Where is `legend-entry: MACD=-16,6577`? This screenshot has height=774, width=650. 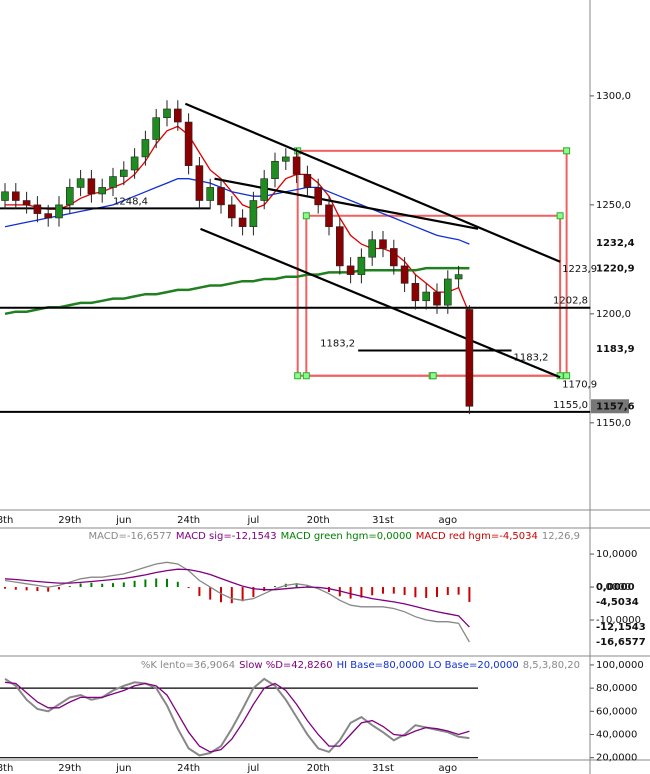
legend-entry: MACD=-16,6577 is located at coordinates (130, 536).